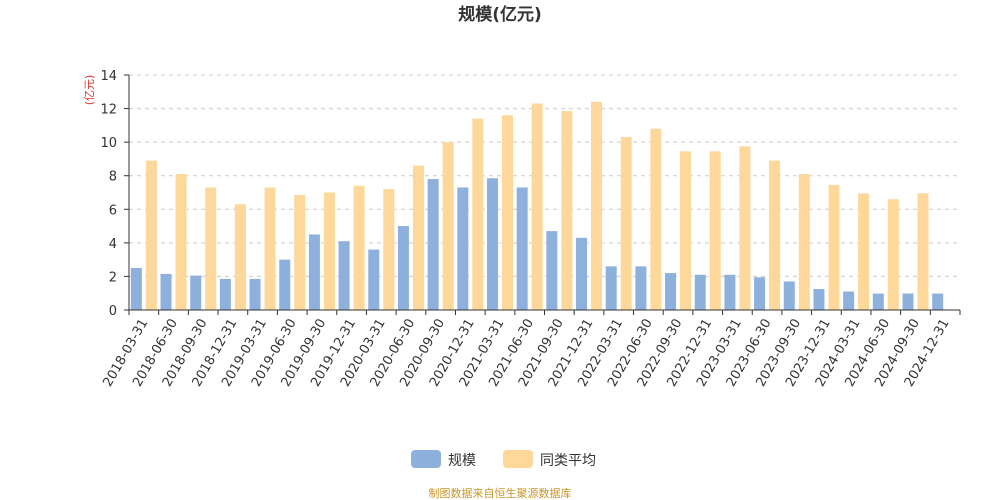 This screenshot has height=500, width=1000. I want to click on chart-title: 规模(亿元), so click(500, 14).